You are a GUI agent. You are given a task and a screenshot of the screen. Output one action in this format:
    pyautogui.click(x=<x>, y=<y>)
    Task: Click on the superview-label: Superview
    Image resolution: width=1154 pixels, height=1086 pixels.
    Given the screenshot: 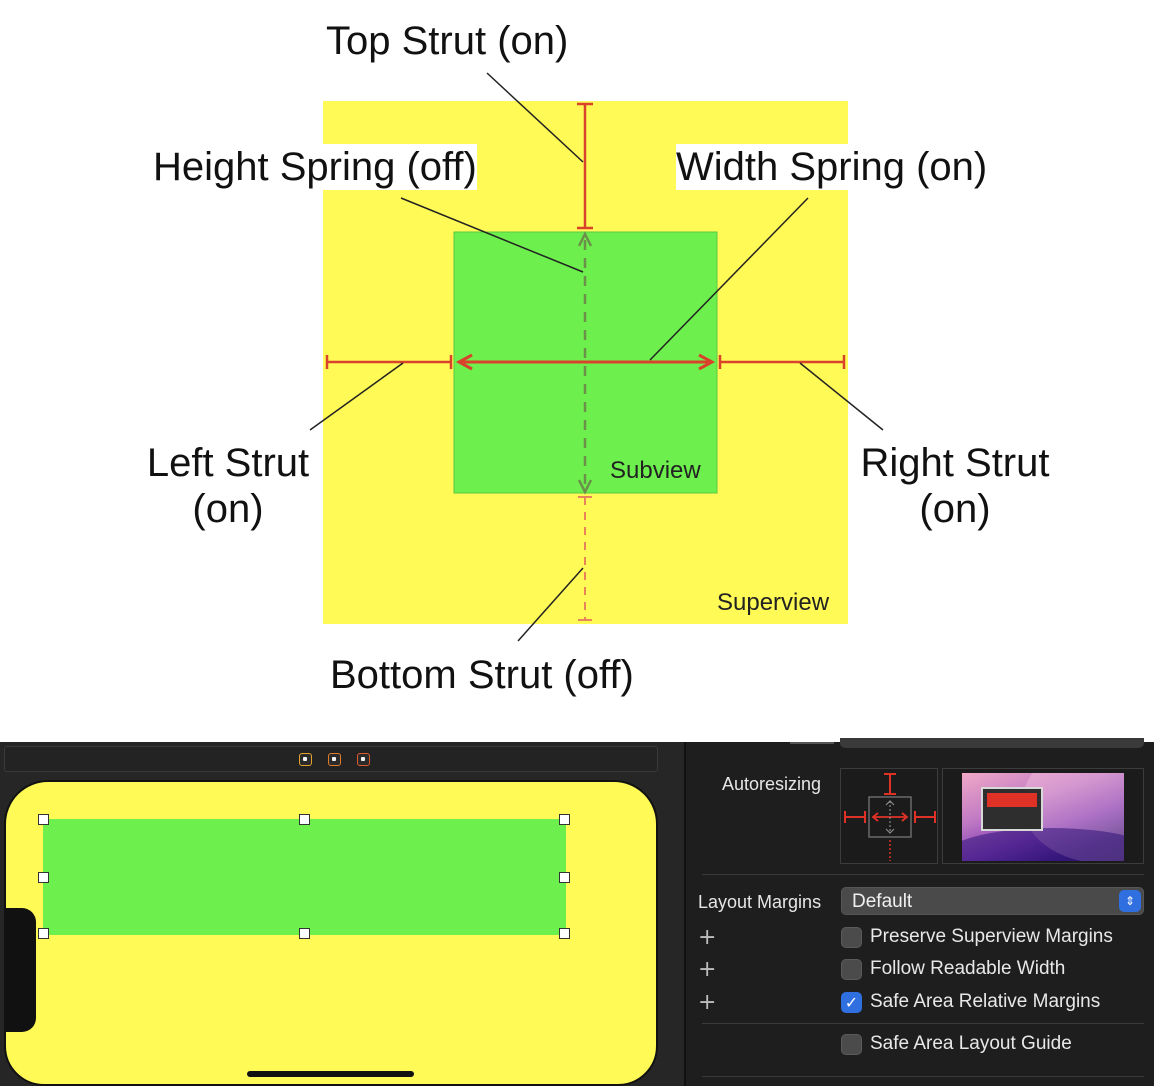 What is the action you would take?
    pyautogui.click(x=773, y=602)
    